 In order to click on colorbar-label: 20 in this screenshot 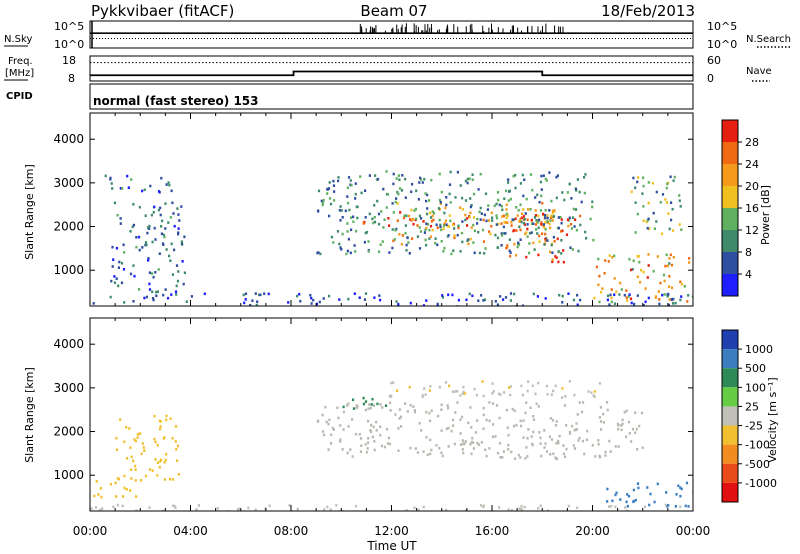, I will do `click(752, 186)`.